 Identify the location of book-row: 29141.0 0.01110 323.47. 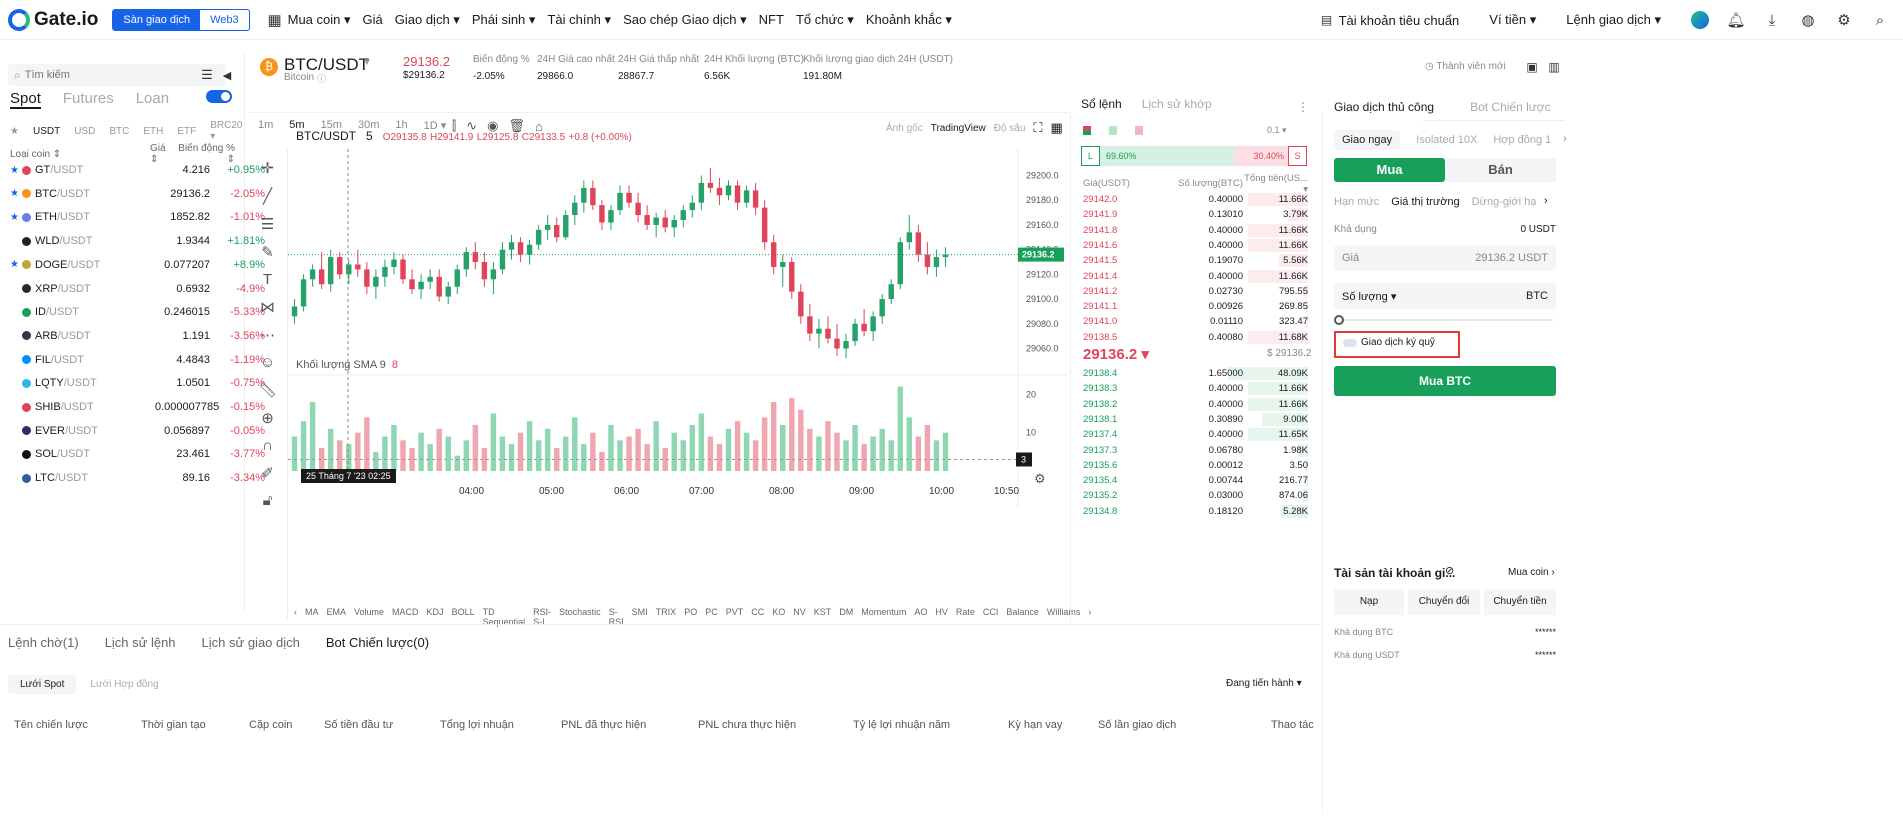
(1195, 321).